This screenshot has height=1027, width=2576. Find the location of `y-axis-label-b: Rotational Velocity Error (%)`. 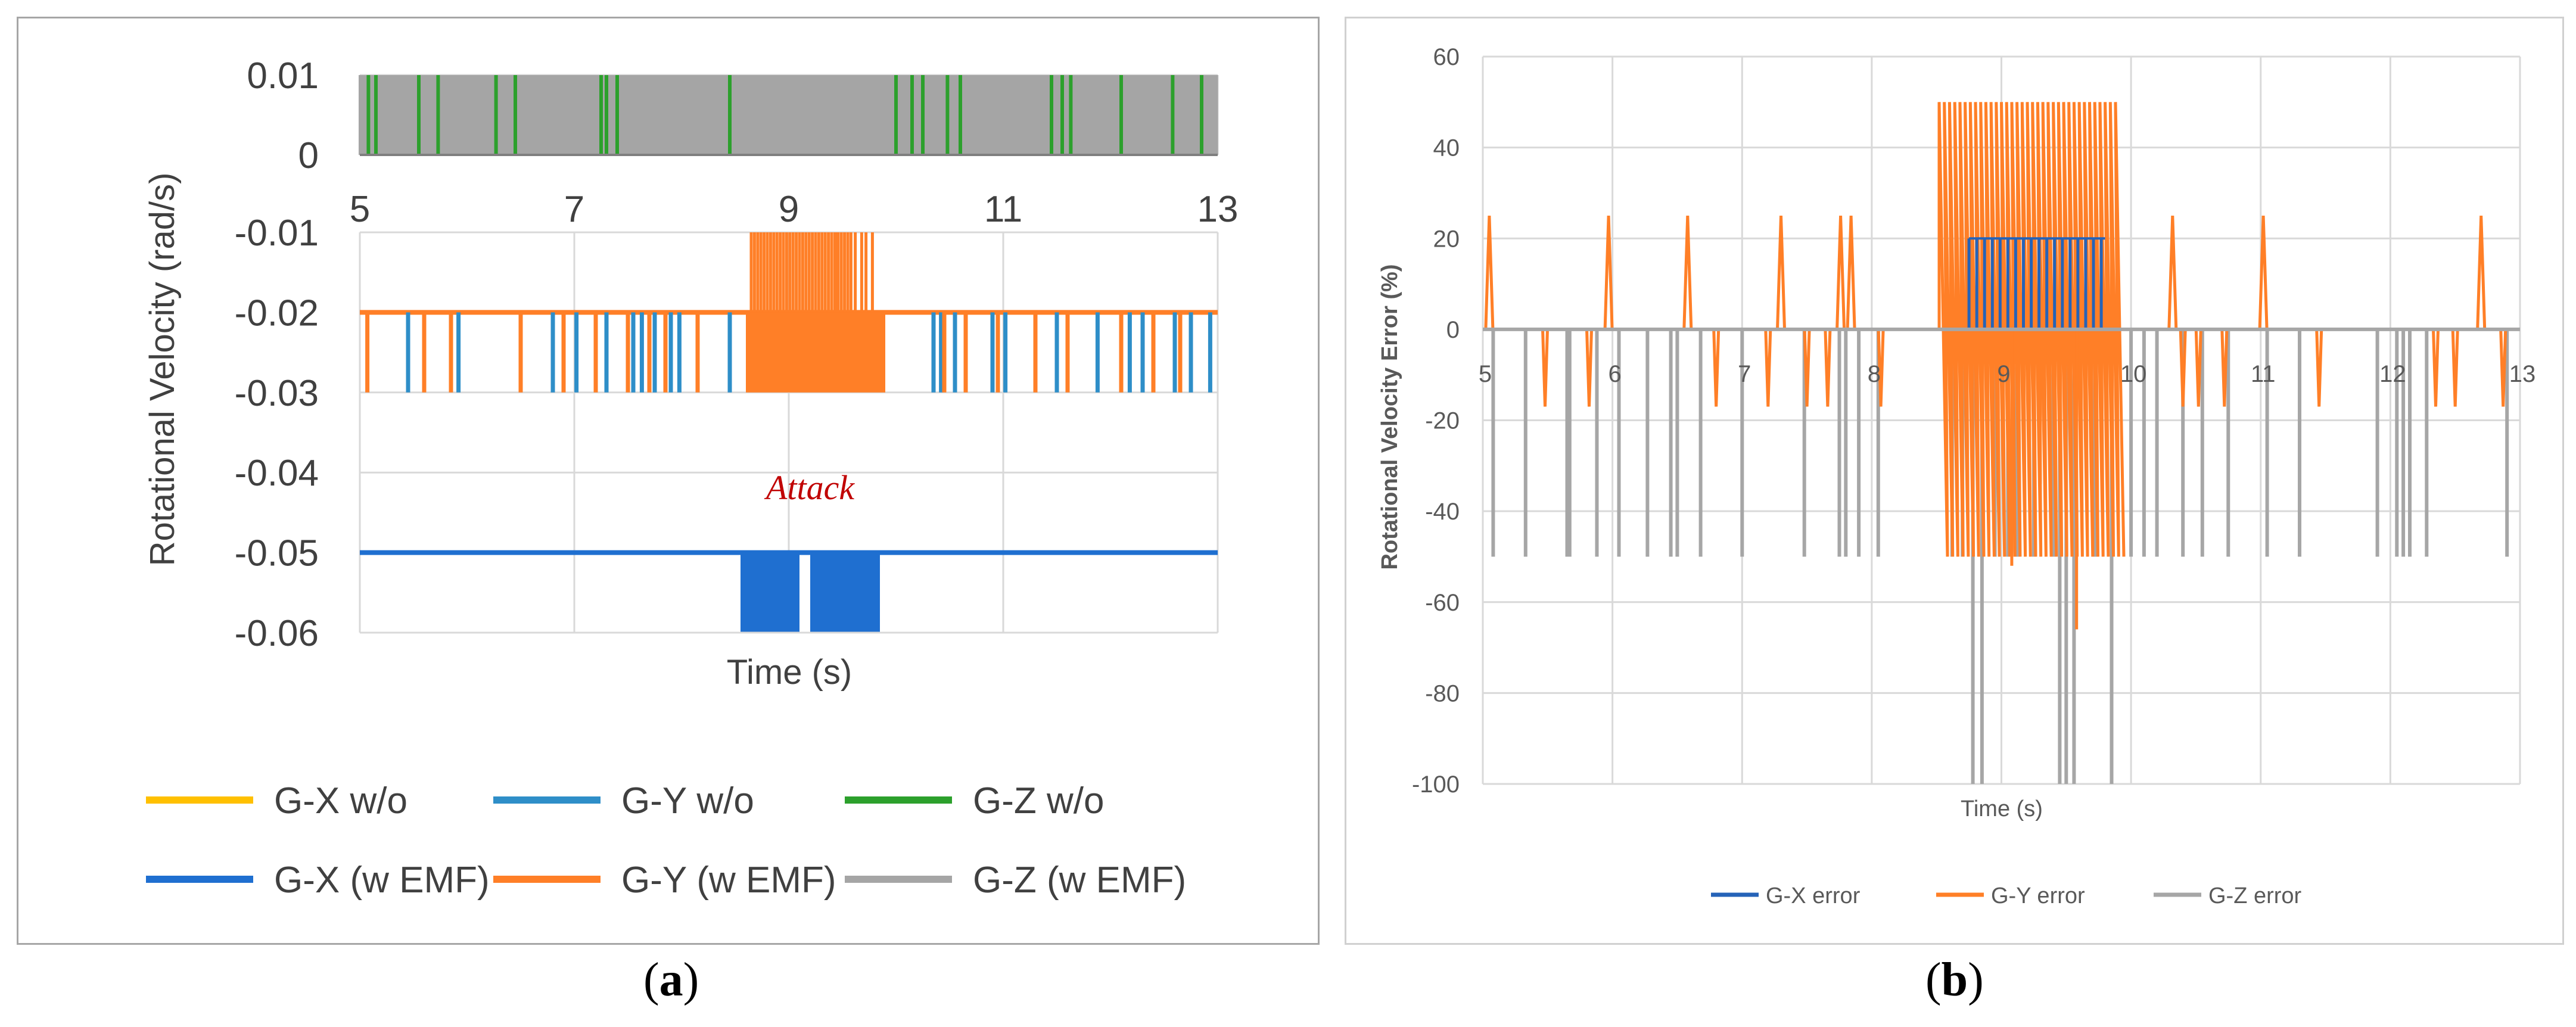

y-axis-label-b: Rotational Velocity Error (%) is located at coordinates (1389, 416).